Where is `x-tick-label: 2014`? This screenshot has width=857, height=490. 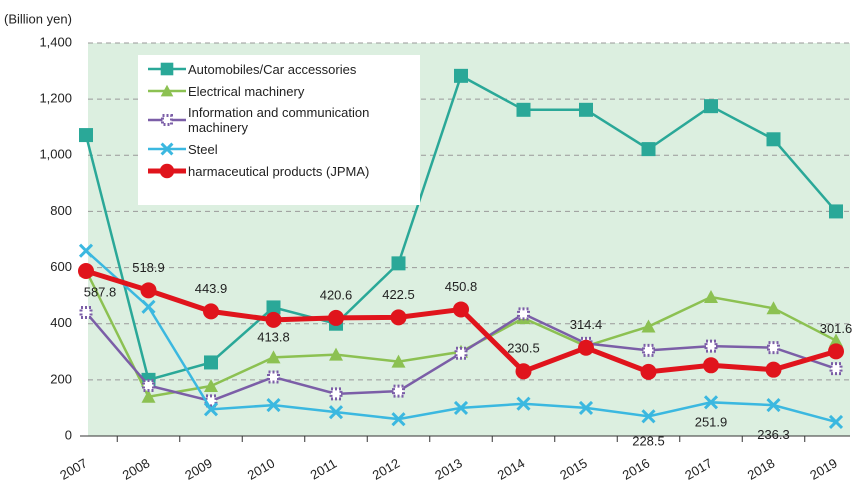
x-tick-label: 2014 is located at coordinates (511, 468).